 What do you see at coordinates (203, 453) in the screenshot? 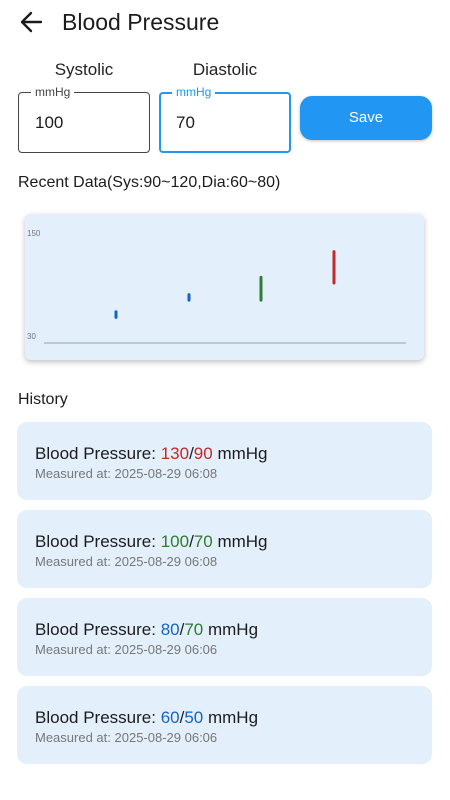
I see `diastolic-reading: 90` at bounding box center [203, 453].